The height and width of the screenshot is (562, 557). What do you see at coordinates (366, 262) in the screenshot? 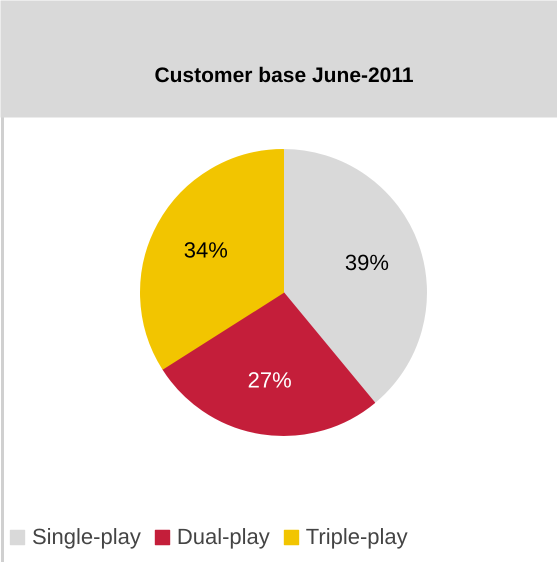
I see `data-label: 39%` at bounding box center [366, 262].